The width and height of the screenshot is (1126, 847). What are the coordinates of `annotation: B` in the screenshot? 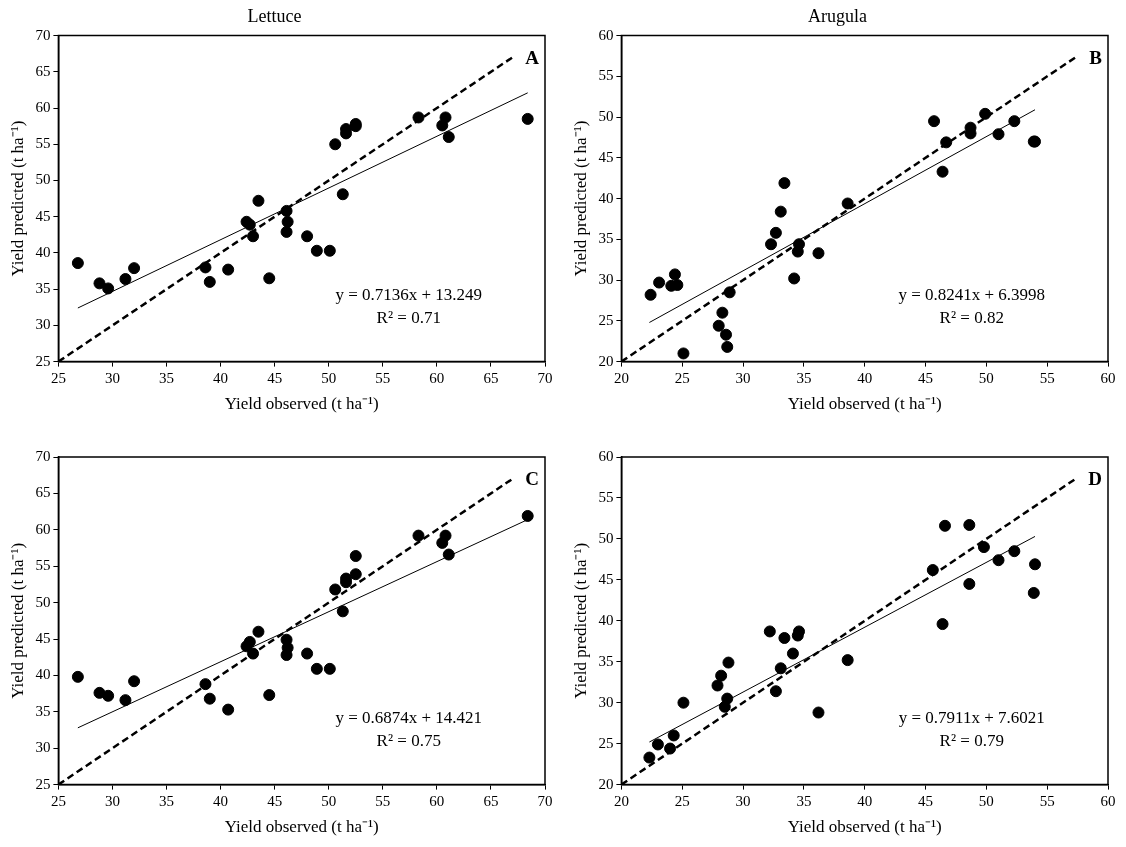 It's located at (1096, 58).